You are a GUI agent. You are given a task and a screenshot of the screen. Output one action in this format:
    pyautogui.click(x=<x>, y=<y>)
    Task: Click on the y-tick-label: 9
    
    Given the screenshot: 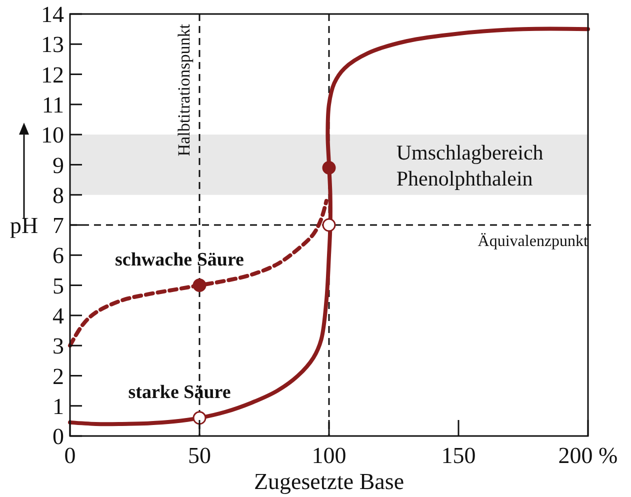 What is the action you would take?
    pyautogui.click(x=58, y=165)
    